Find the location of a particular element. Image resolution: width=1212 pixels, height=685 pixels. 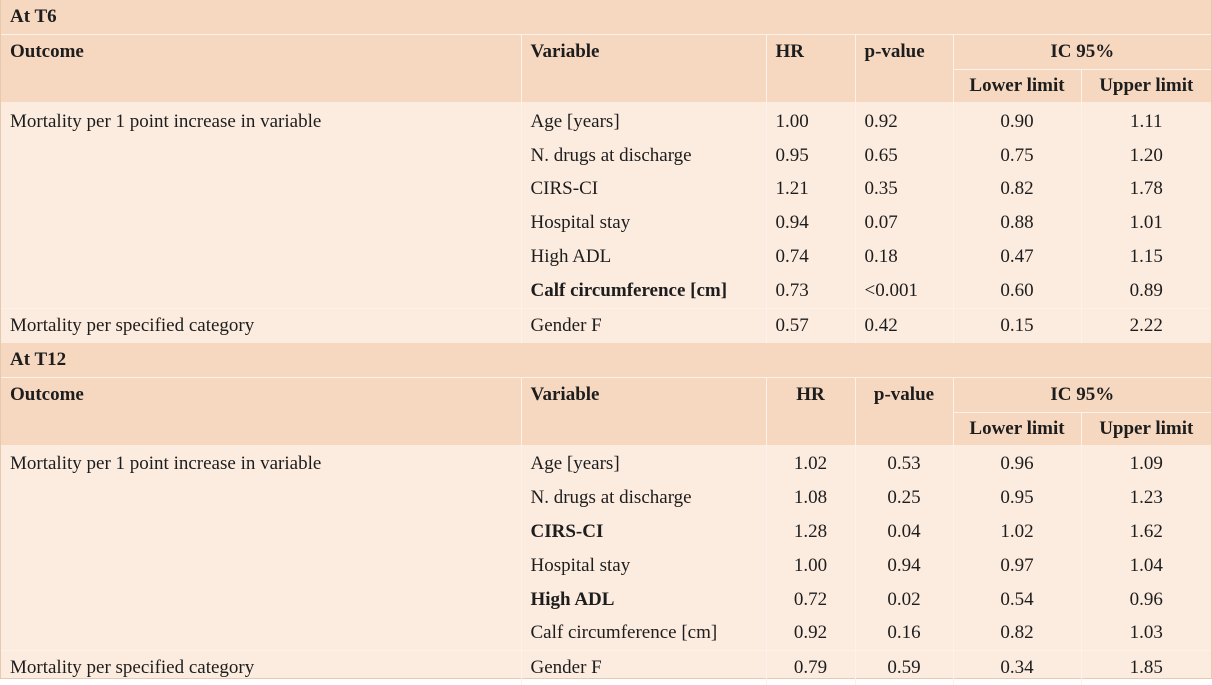

cell-hr: 0.79 is located at coordinates (810, 667).